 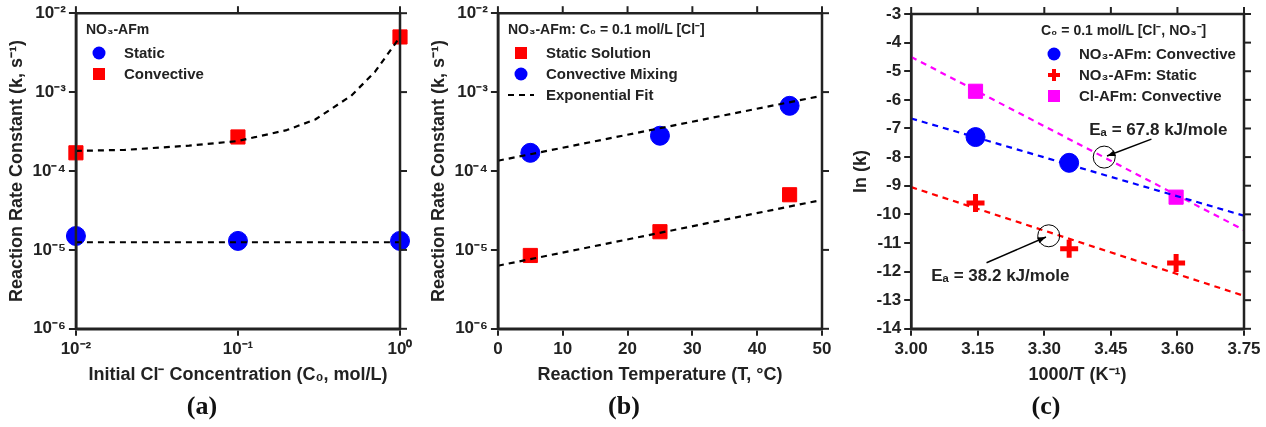 I want to click on y-tick-label: -7, so click(x=894, y=128).